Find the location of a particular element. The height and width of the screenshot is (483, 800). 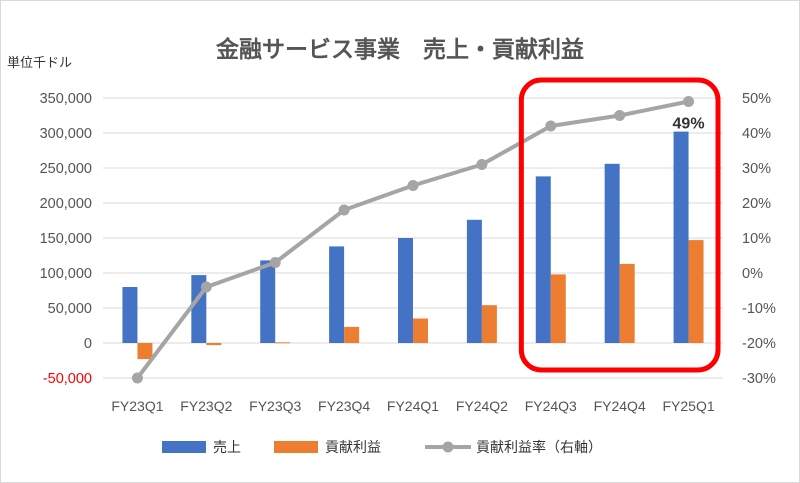

y-tick-label: 350,000 is located at coordinates (66, 99).